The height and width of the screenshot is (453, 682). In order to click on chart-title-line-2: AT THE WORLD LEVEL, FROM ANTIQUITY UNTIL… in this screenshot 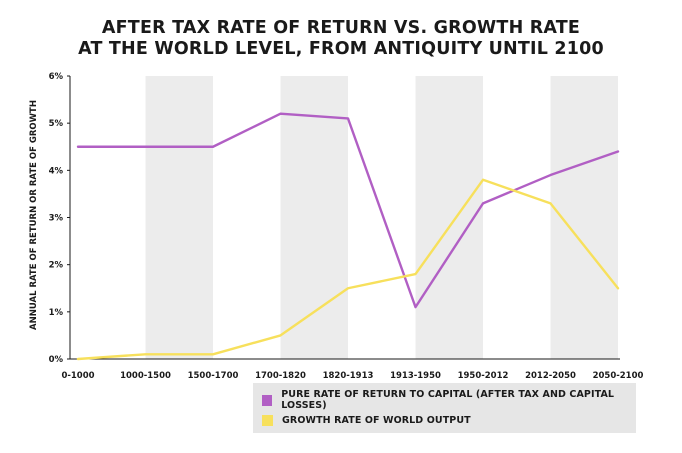, I will do `click(341, 49)`.